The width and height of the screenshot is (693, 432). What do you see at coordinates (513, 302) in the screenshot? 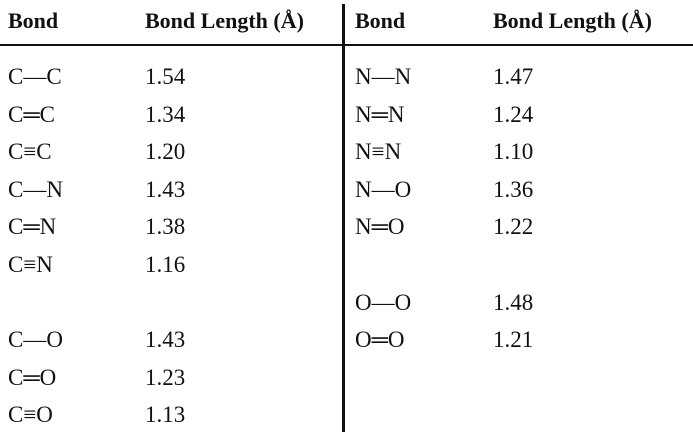
I see `length-cell: 1.48` at bounding box center [513, 302].